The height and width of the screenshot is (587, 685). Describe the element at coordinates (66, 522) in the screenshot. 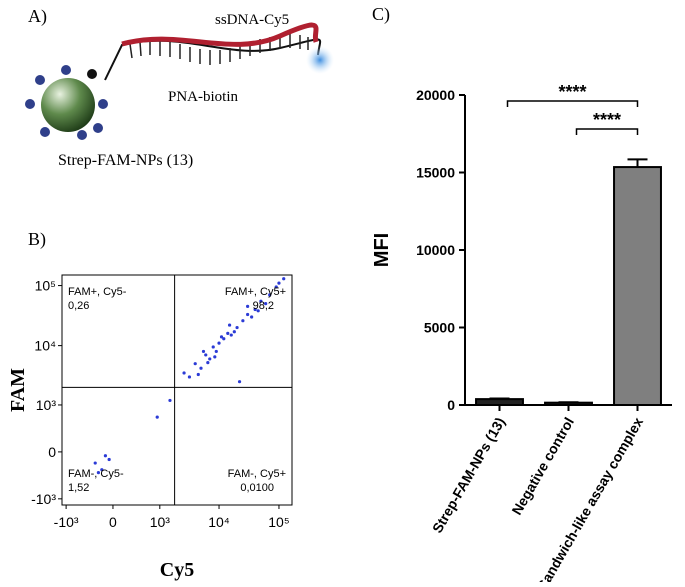

I see `x-tick-label: -10³` at that location.